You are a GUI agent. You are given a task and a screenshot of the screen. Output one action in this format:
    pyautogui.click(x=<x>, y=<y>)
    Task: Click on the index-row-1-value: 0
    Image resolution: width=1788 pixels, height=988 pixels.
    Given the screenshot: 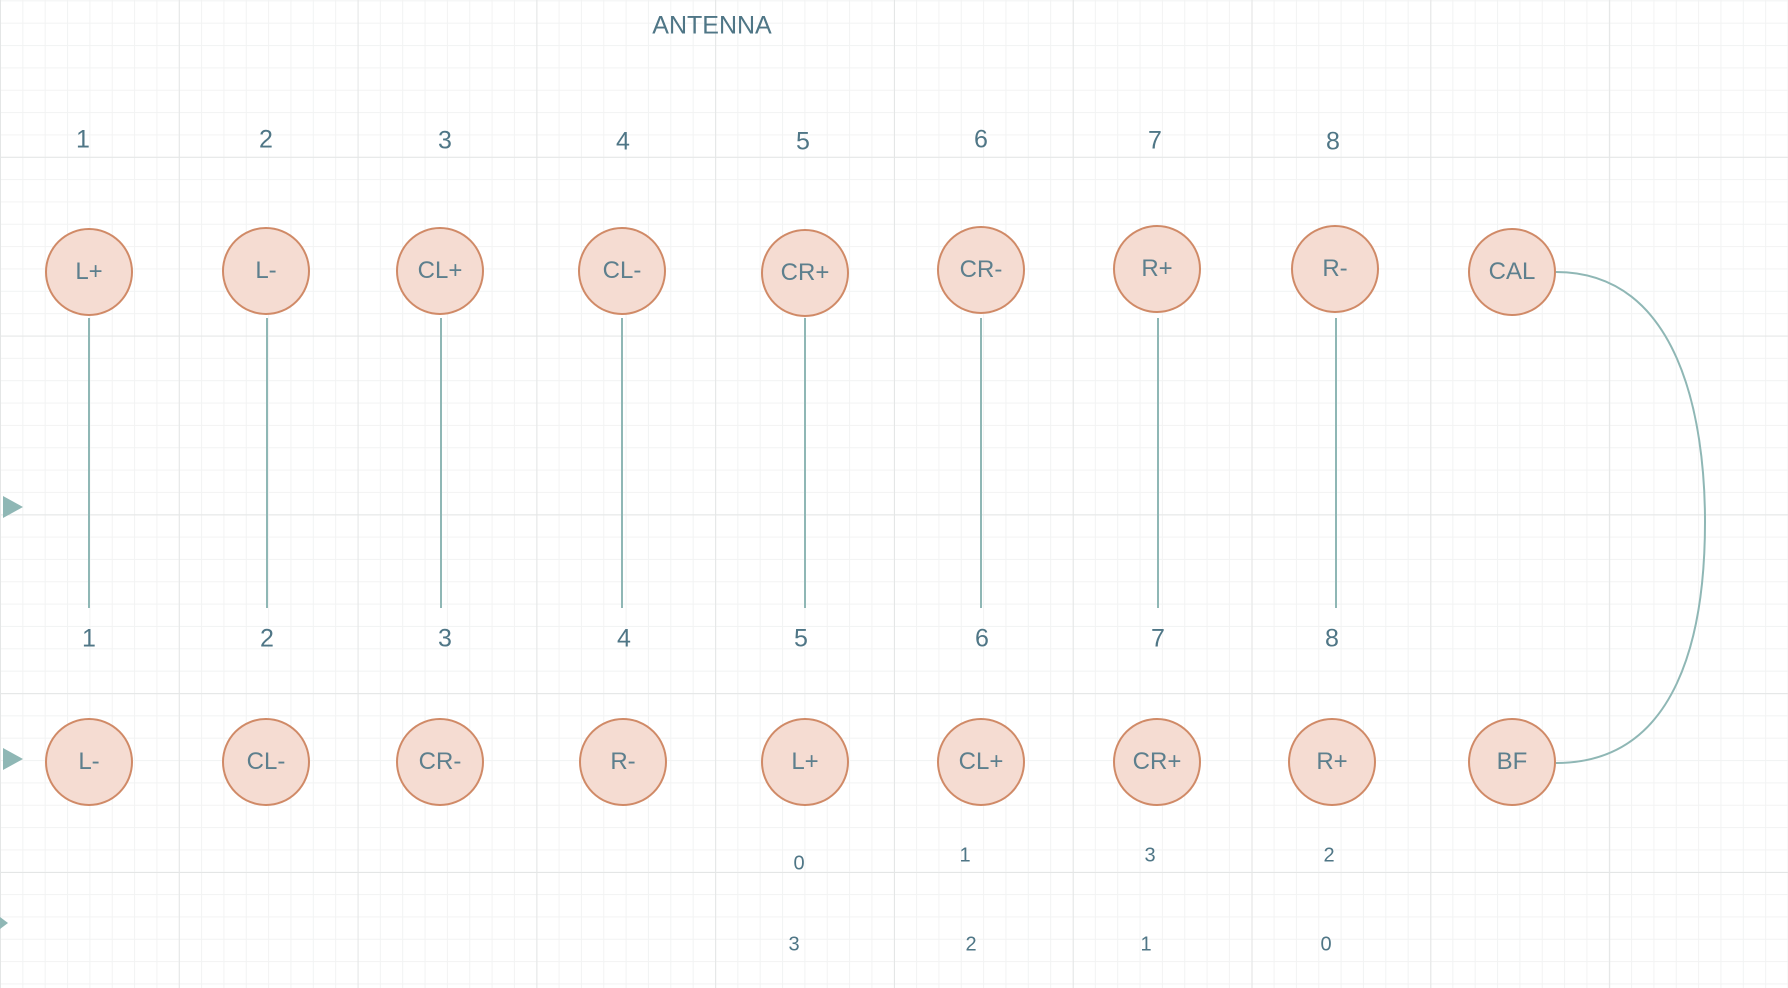 What is the action you would take?
    pyautogui.click(x=799, y=863)
    